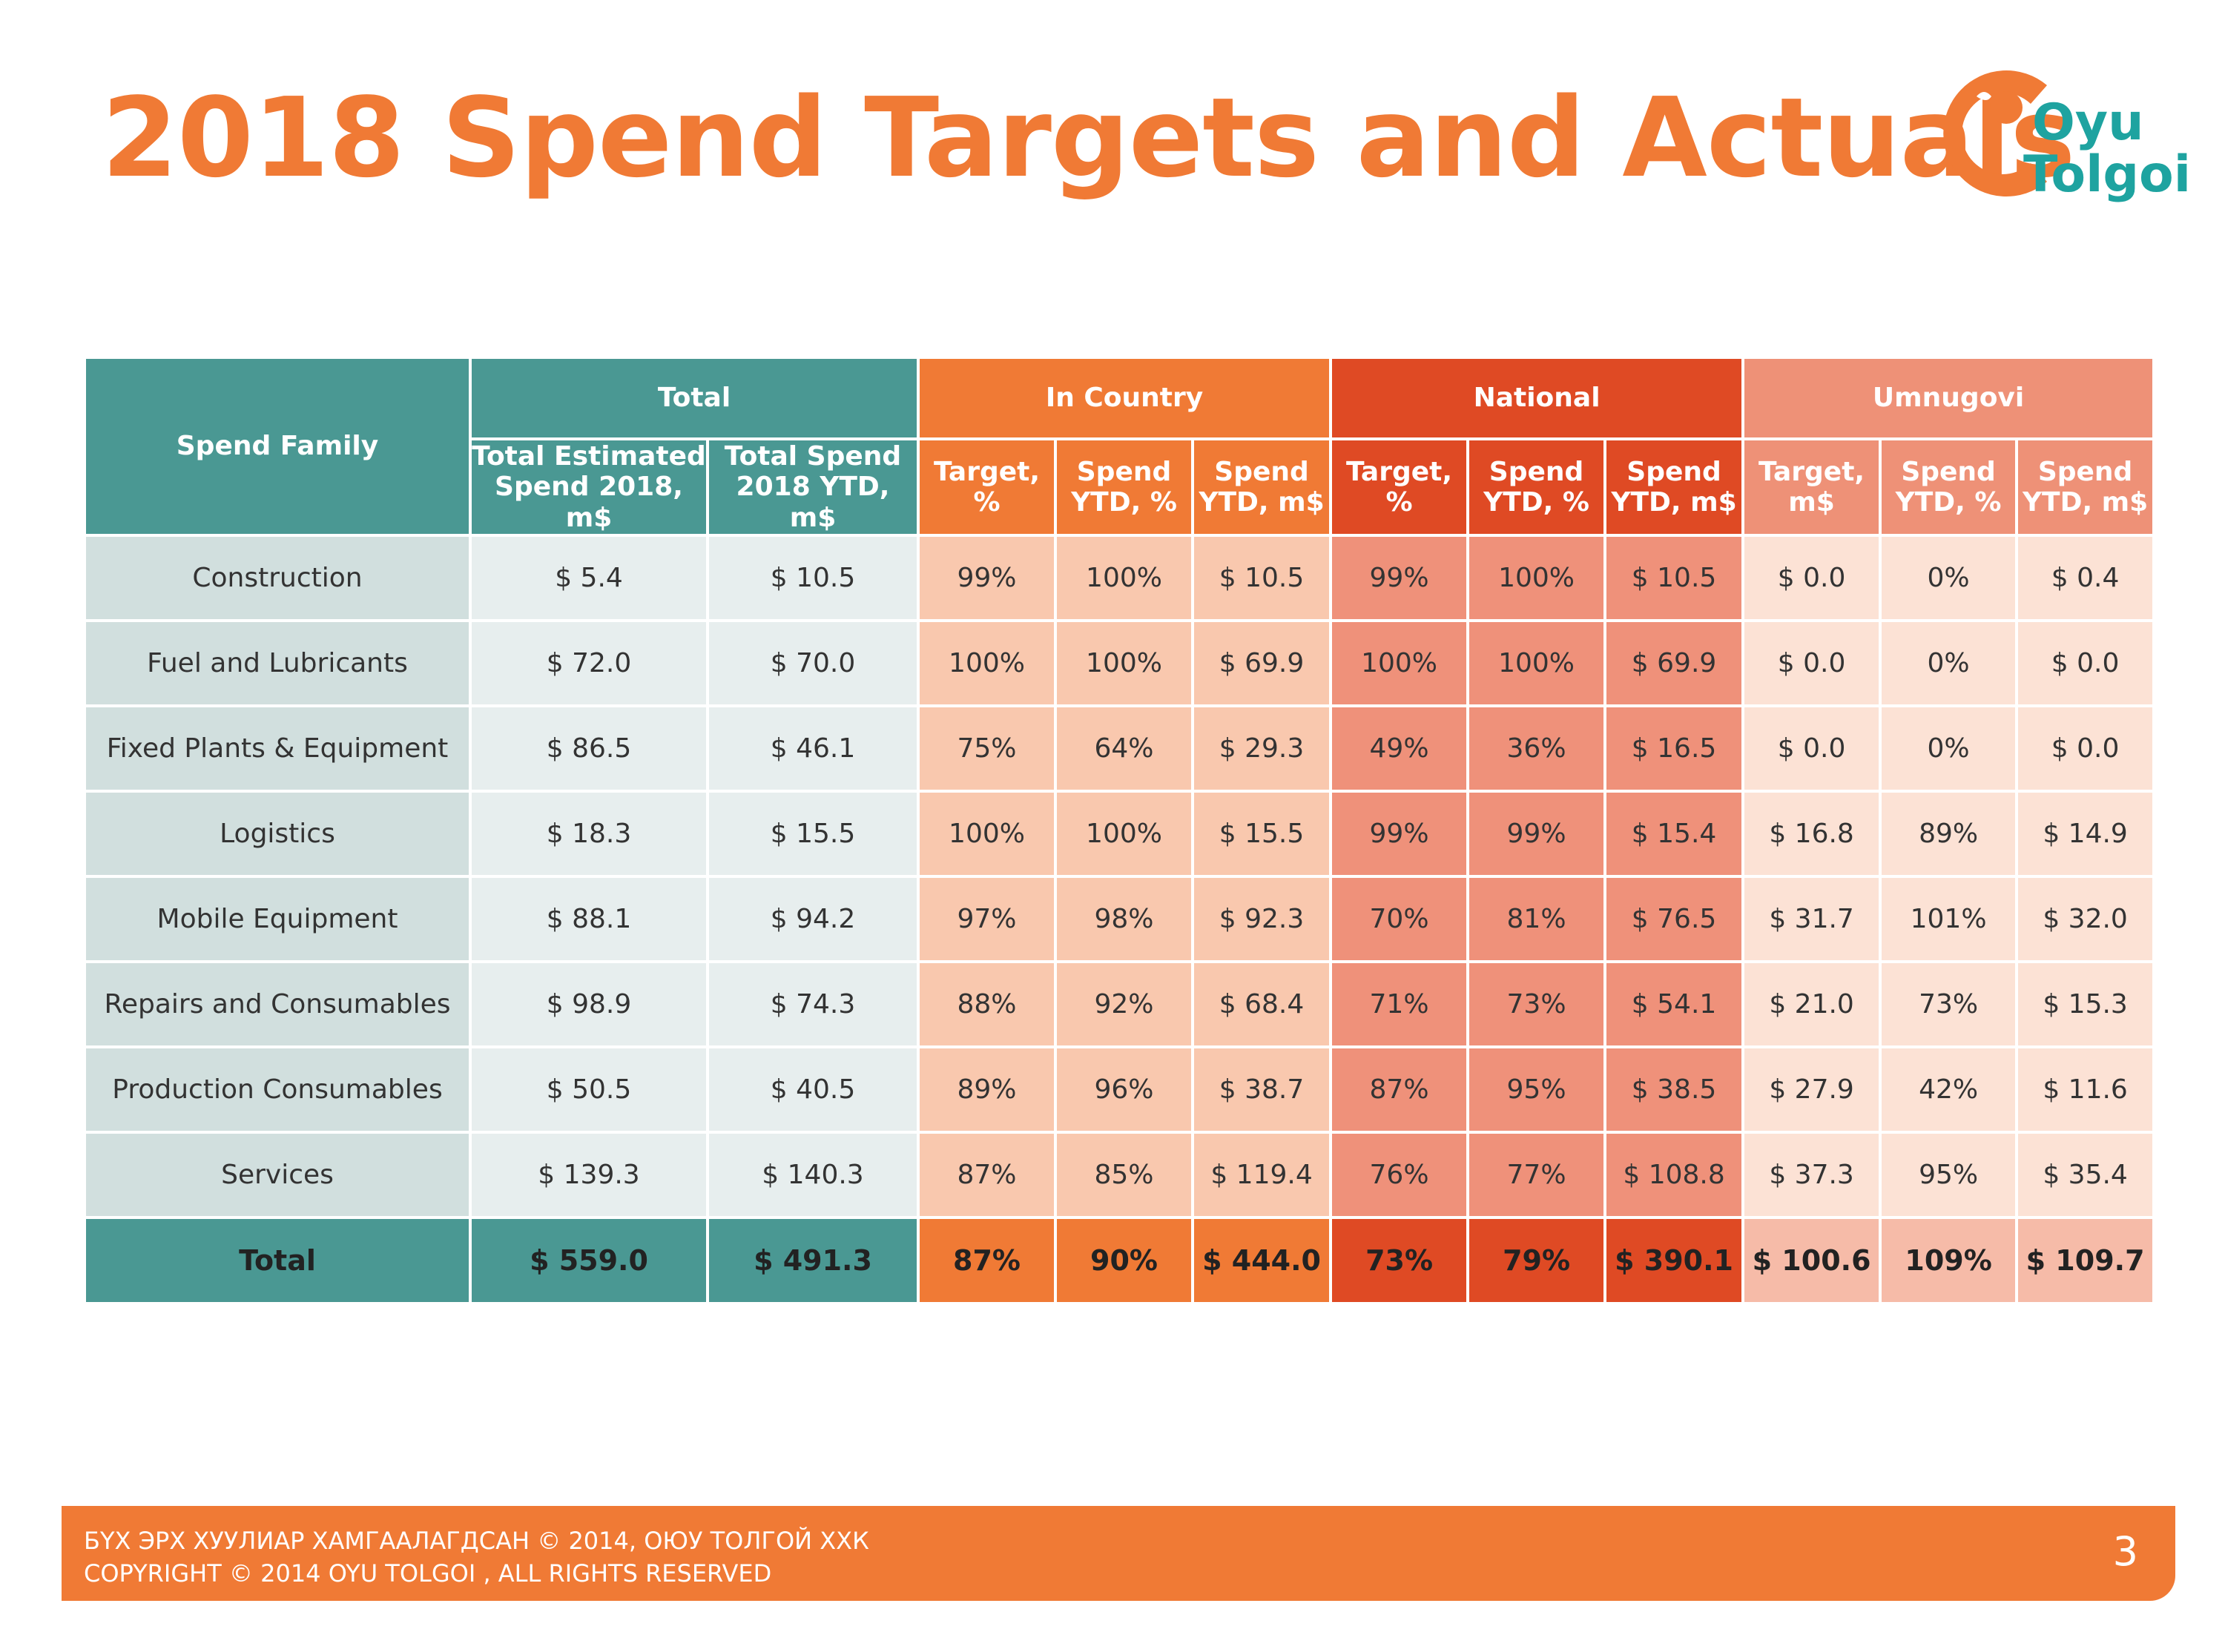 This screenshot has width=2225, height=1652. Describe the element at coordinates (1262, 1089) in the screenshot. I see `ic-spend-m-cell: $ 38.7` at that location.